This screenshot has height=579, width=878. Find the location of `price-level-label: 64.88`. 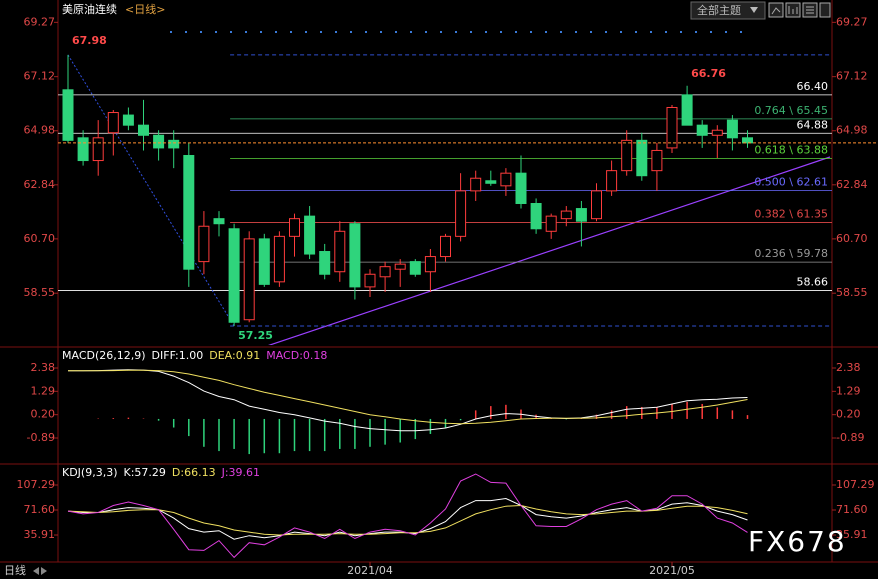

price-level-label: 64.88 is located at coordinates (813, 124).